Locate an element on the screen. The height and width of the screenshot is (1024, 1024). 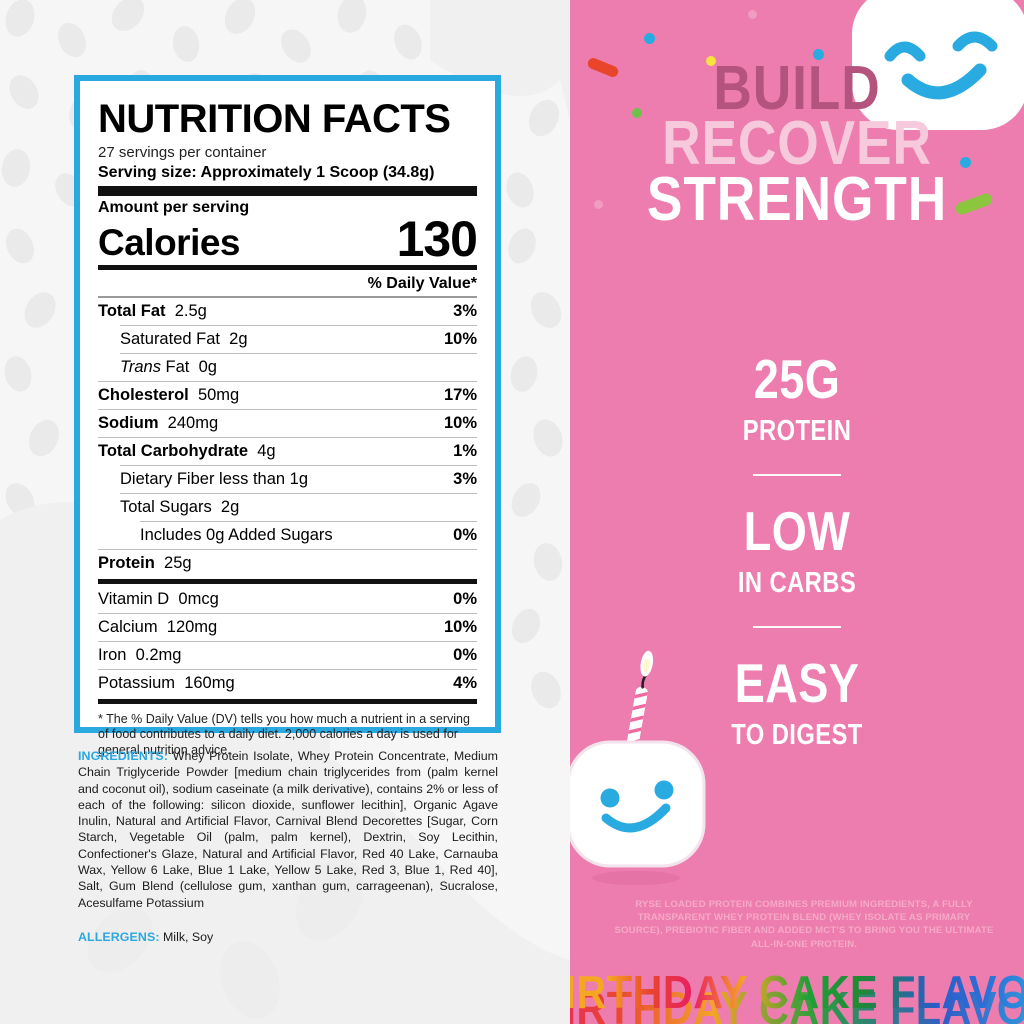
nutrient-name: Cholesterol is located at coordinates (143, 394).